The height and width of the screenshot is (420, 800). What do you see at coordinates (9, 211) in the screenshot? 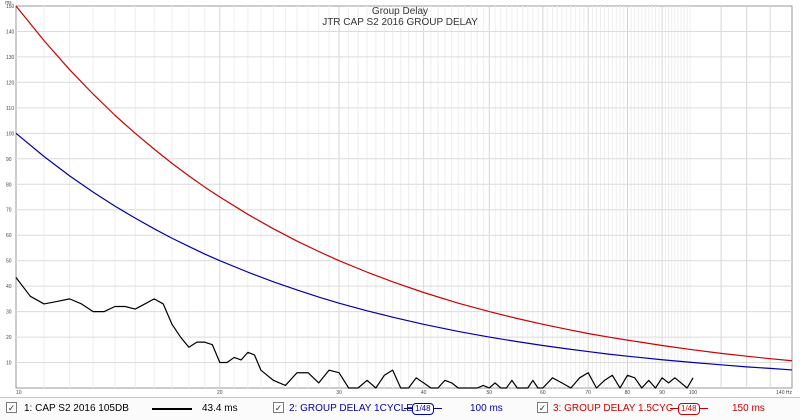
I see `y-tick-label: 70` at bounding box center [9, 211].